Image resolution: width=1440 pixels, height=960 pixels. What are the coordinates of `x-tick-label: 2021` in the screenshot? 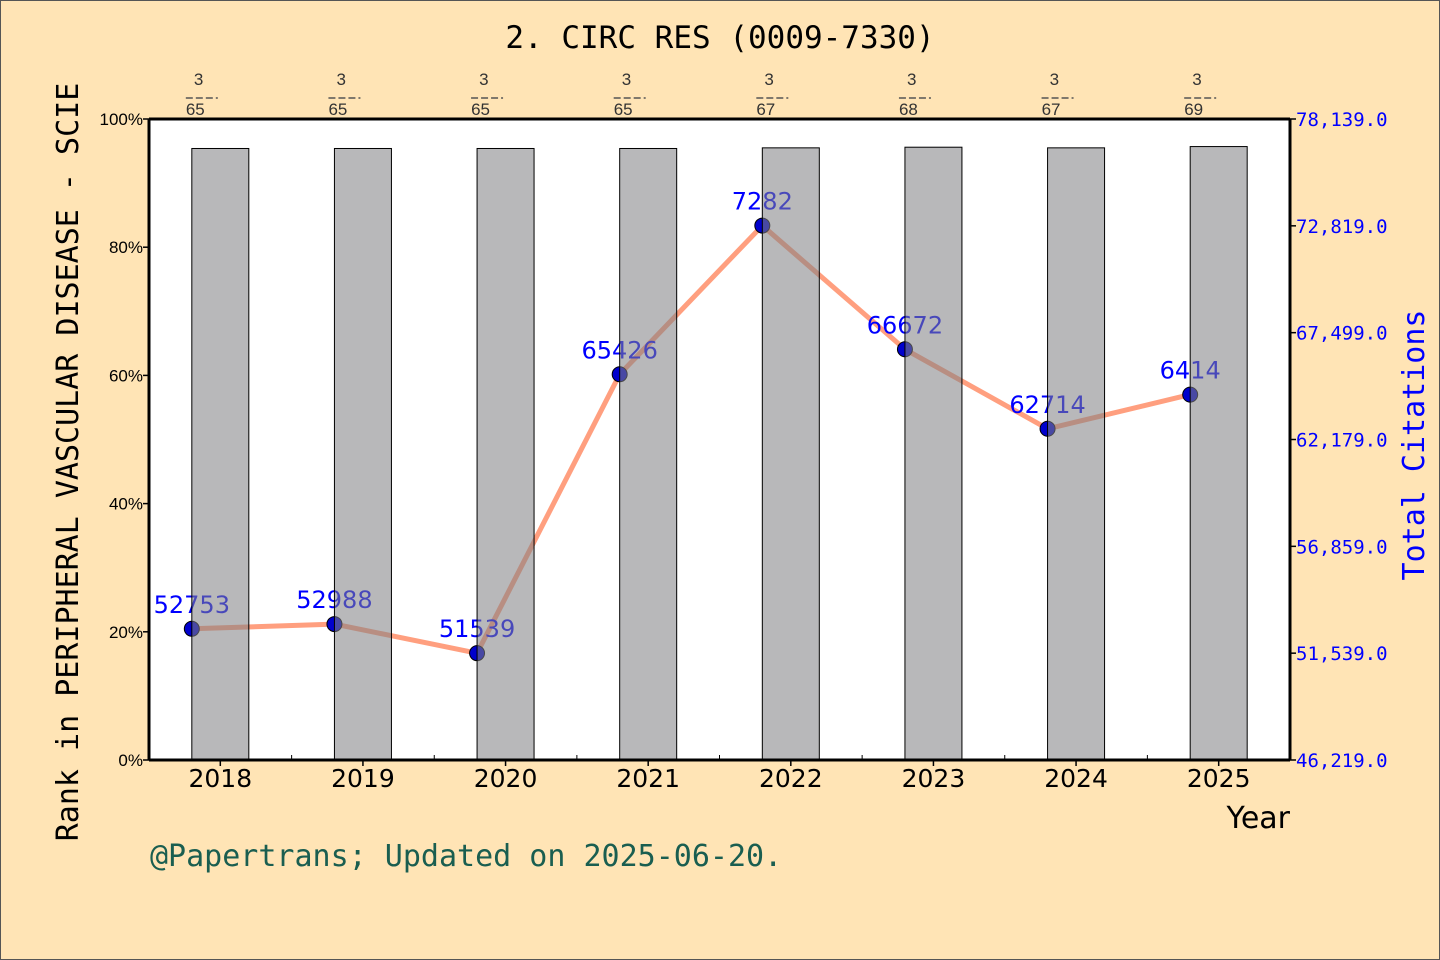 It's located at (648, 778).